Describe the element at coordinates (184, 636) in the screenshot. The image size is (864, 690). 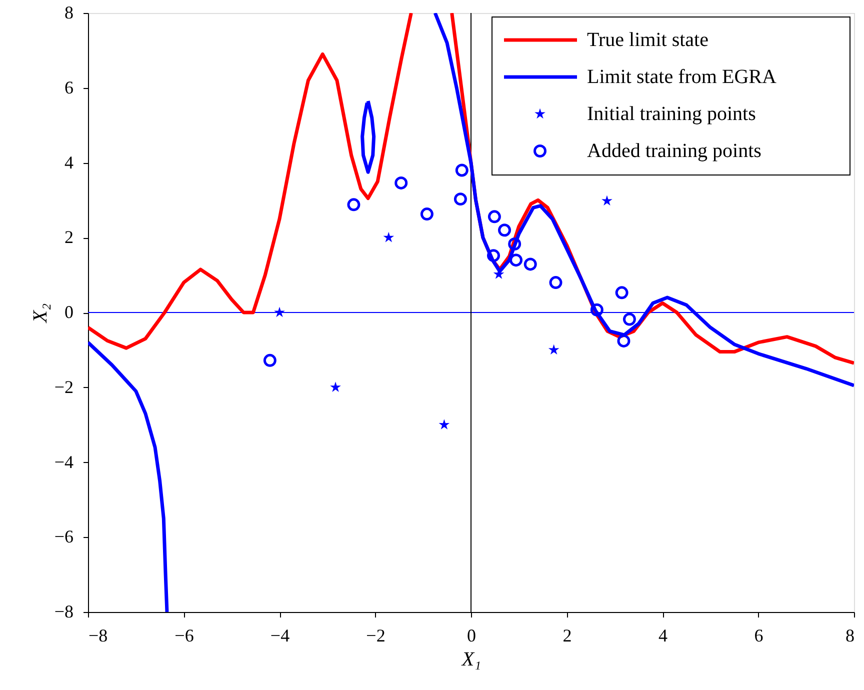
I see `x-tick-label: −6` at that location.